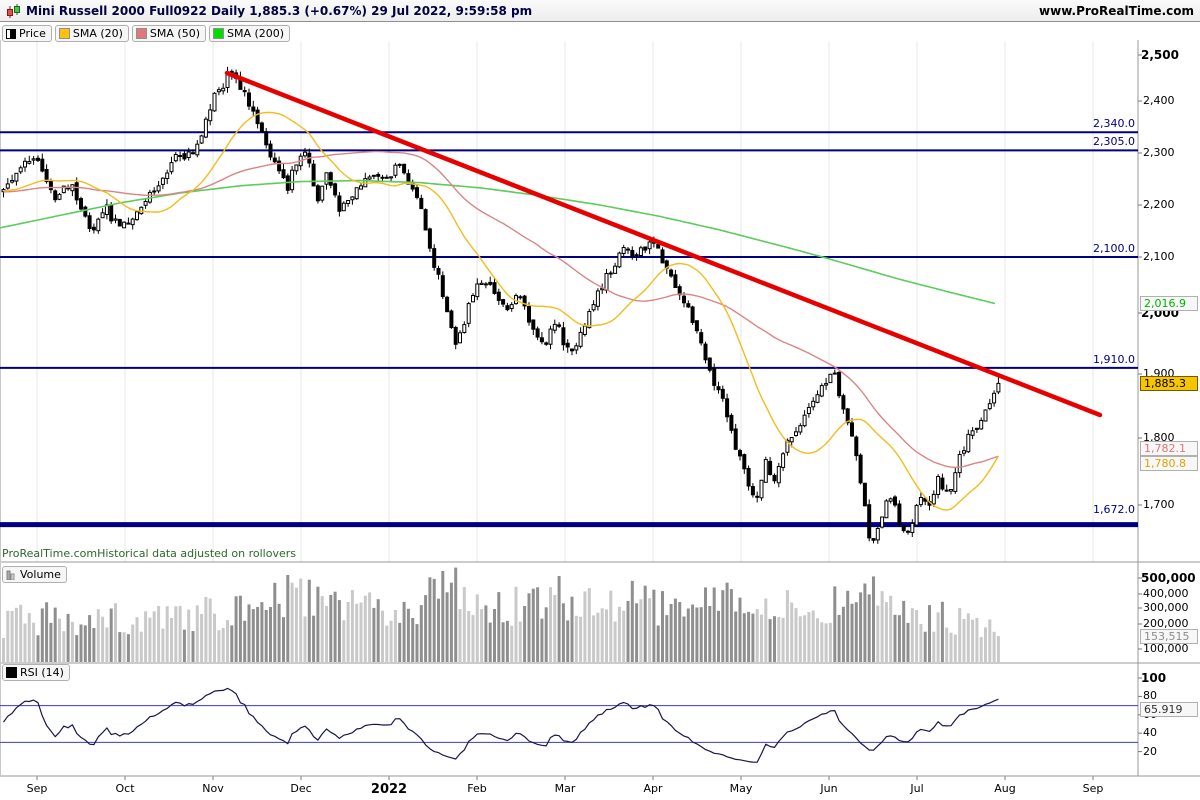  I want to click on time-axis-label-dec: Dec, so click(301, 788).